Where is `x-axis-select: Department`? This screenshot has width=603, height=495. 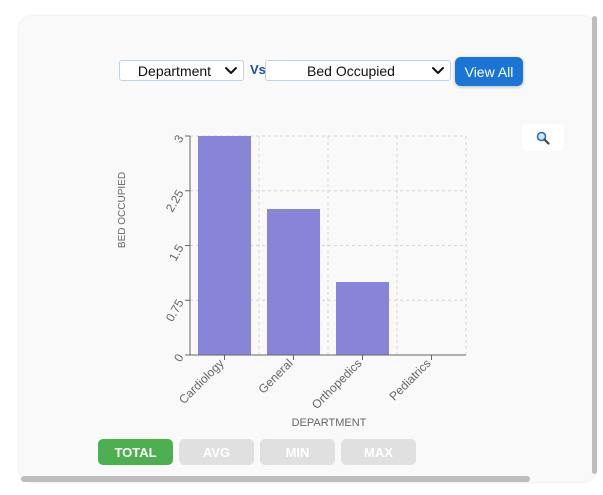
x-axis-select: Department is located at coordinates (181, 70).